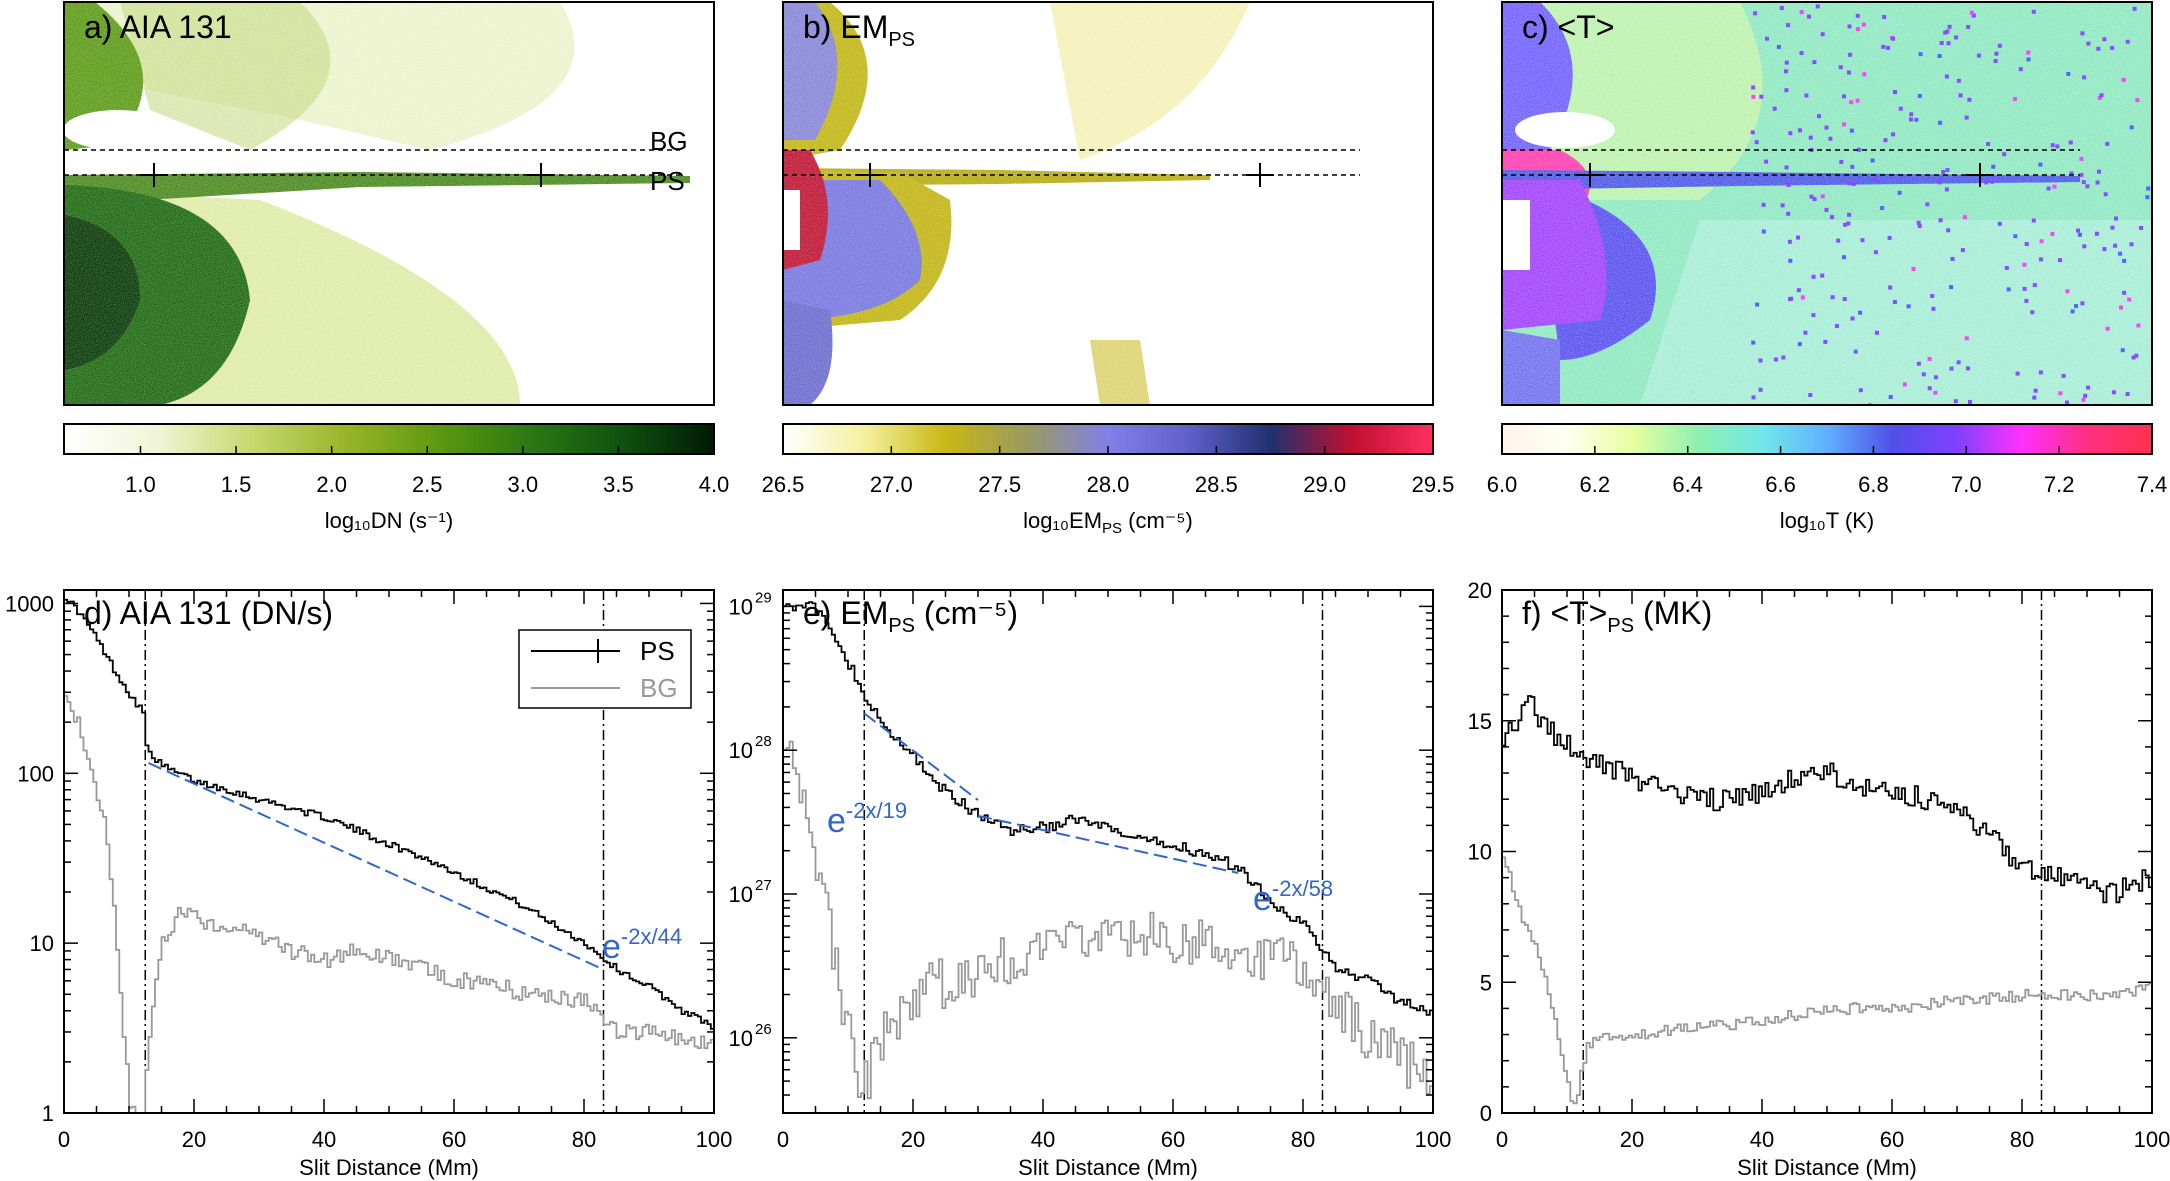 Image resolution: width=2170 pixels, height=1181 pixels. Describe the element at coordinates (1827, 520) in the screenshot. I see `colorbar-c-title: log₁₀T (K)` at that location.